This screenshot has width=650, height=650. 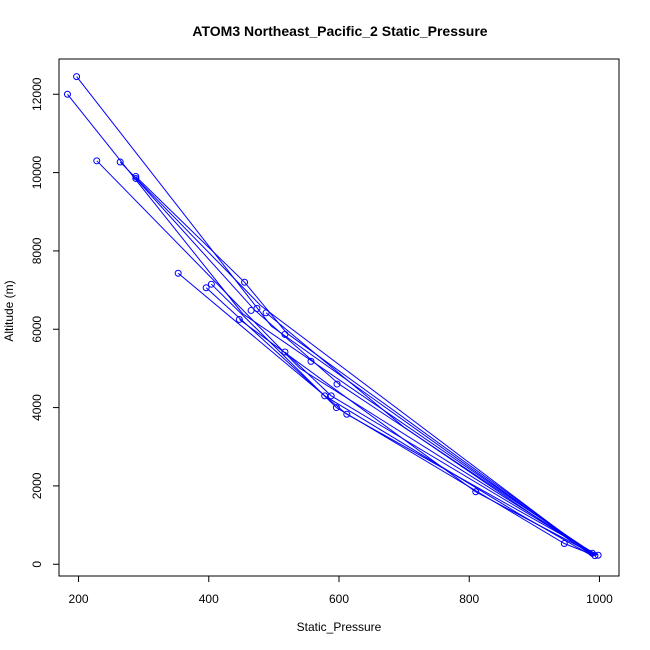 What do you see at coordinates (37, 407) in the screenshot?
I see `y-tick-label: 4000` at bounding box center [37, 407].